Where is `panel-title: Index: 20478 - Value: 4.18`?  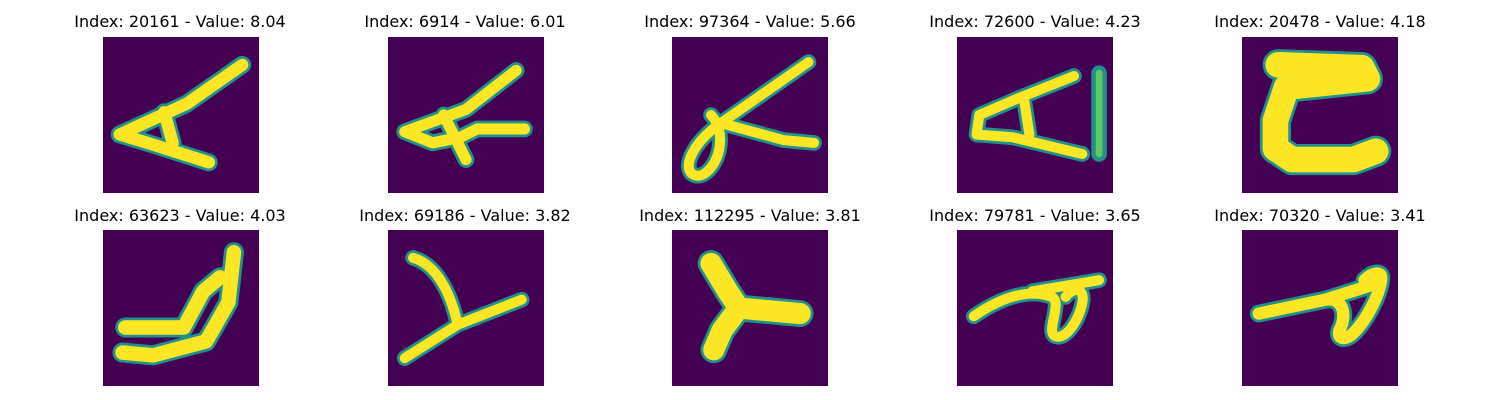
panel-title: Index: 20478 - Value: 4.18 is located at coordinates (1320, 21).